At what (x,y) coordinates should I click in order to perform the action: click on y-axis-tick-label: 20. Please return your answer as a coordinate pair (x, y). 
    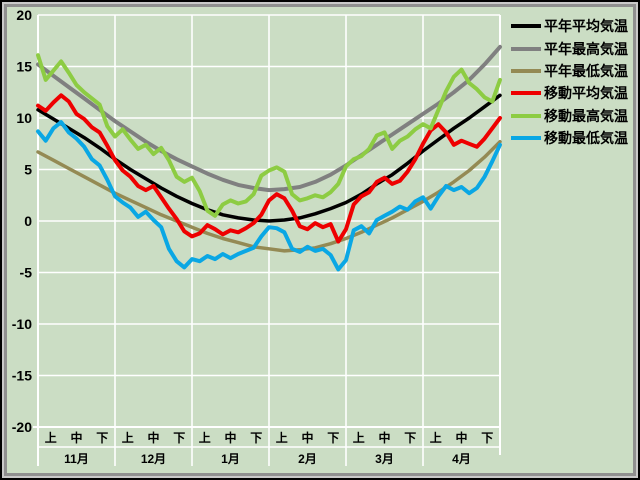
    Looking at the image, I should click on (24, 15).